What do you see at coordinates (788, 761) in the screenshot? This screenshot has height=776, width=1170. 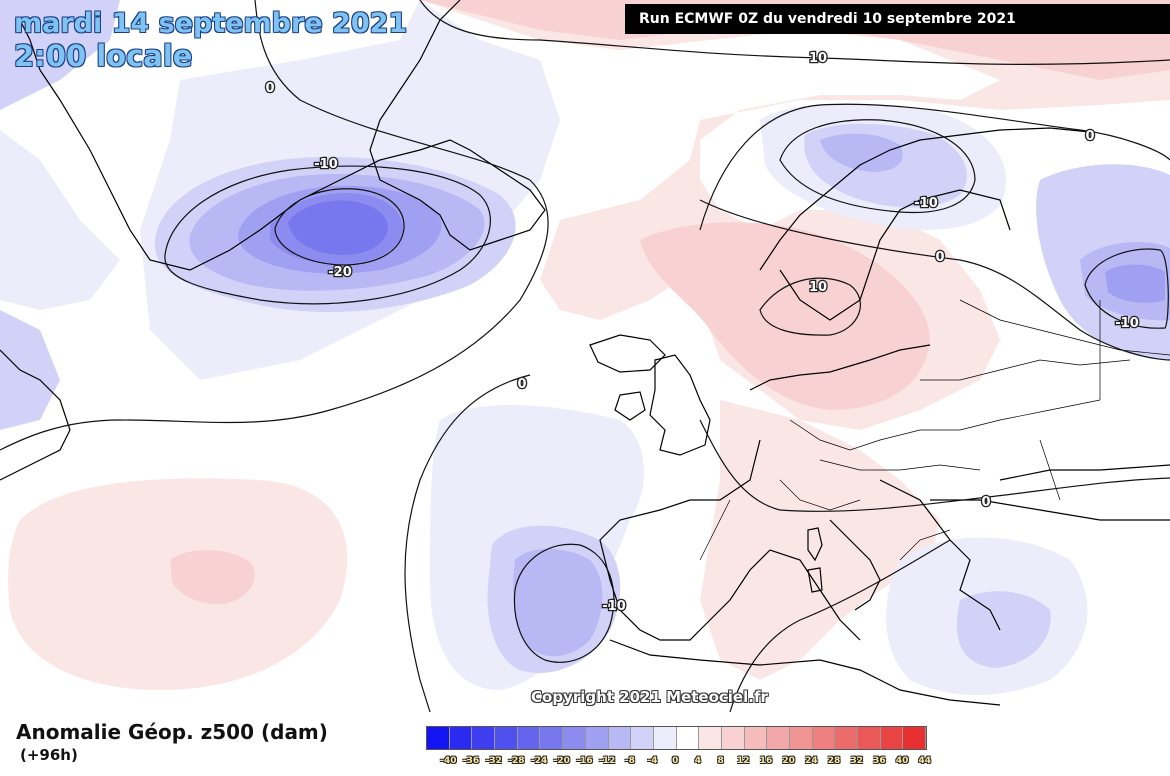 I see `color-scale-tick: 20` at bounding box center [788, 761].